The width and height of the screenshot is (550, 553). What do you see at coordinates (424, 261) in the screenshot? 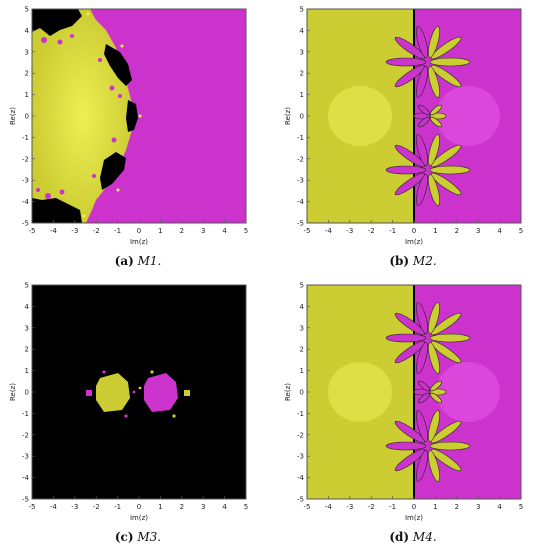
I see `panel-label: M2.` at bounding box center [424, 261].